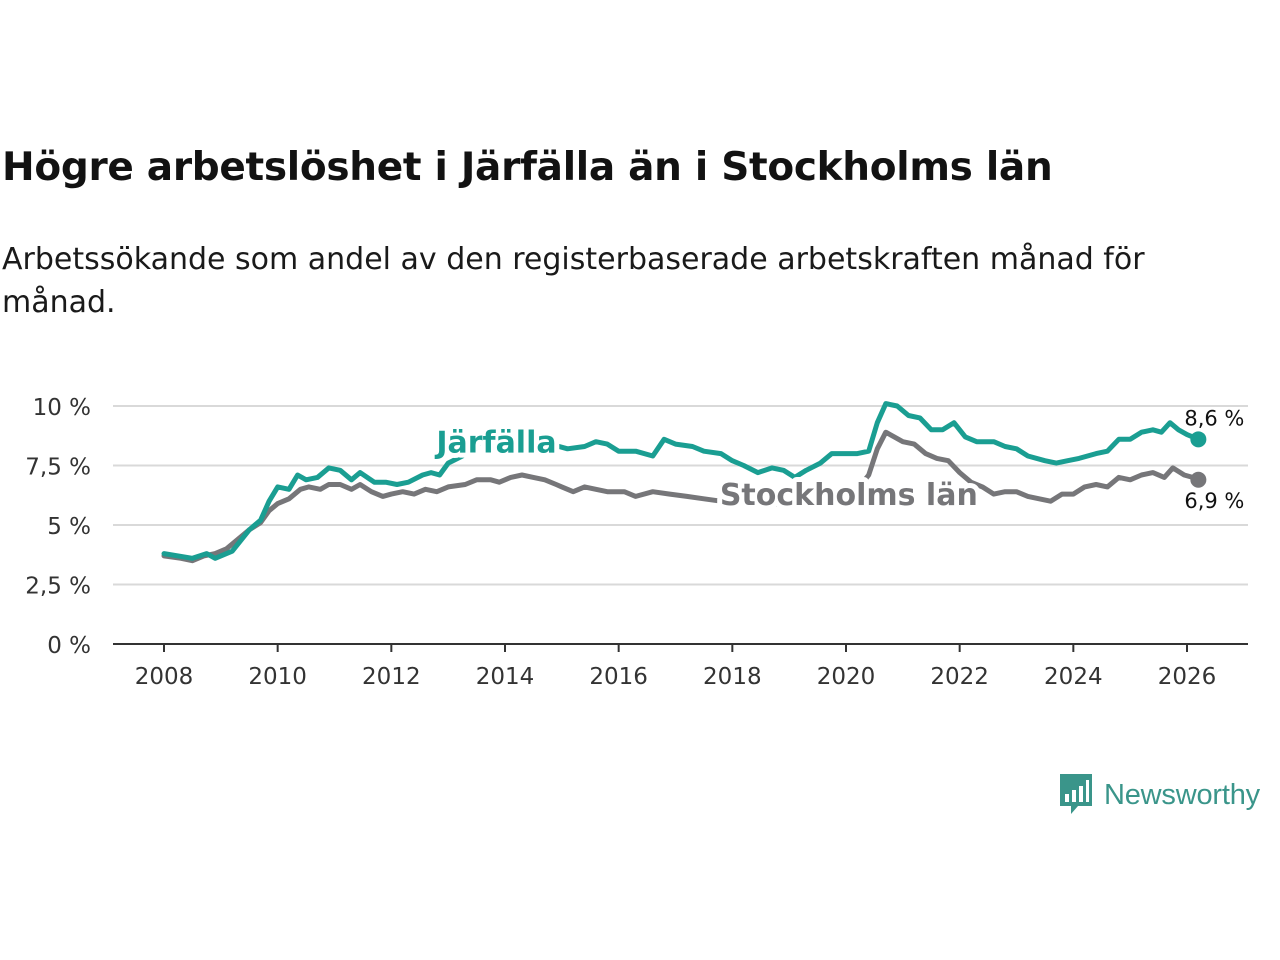 The image size is (1280, 960). What do you see at coordinates (1214, 418) in the screenshot?
I see `end-value-label: 8,6 %` at bounding box center [1214, 418].